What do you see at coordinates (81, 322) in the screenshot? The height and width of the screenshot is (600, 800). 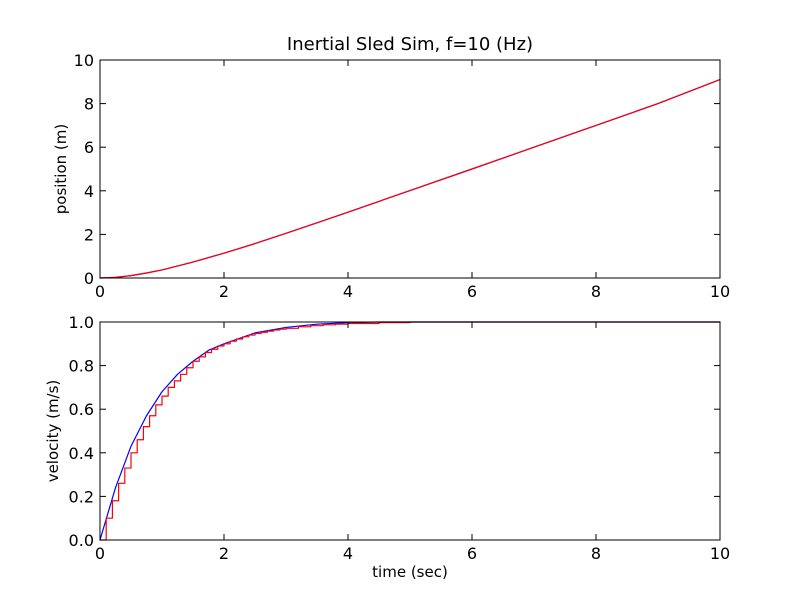 I see `velocity-y-tick-label: 1.0` at bounding box center [81, 322].